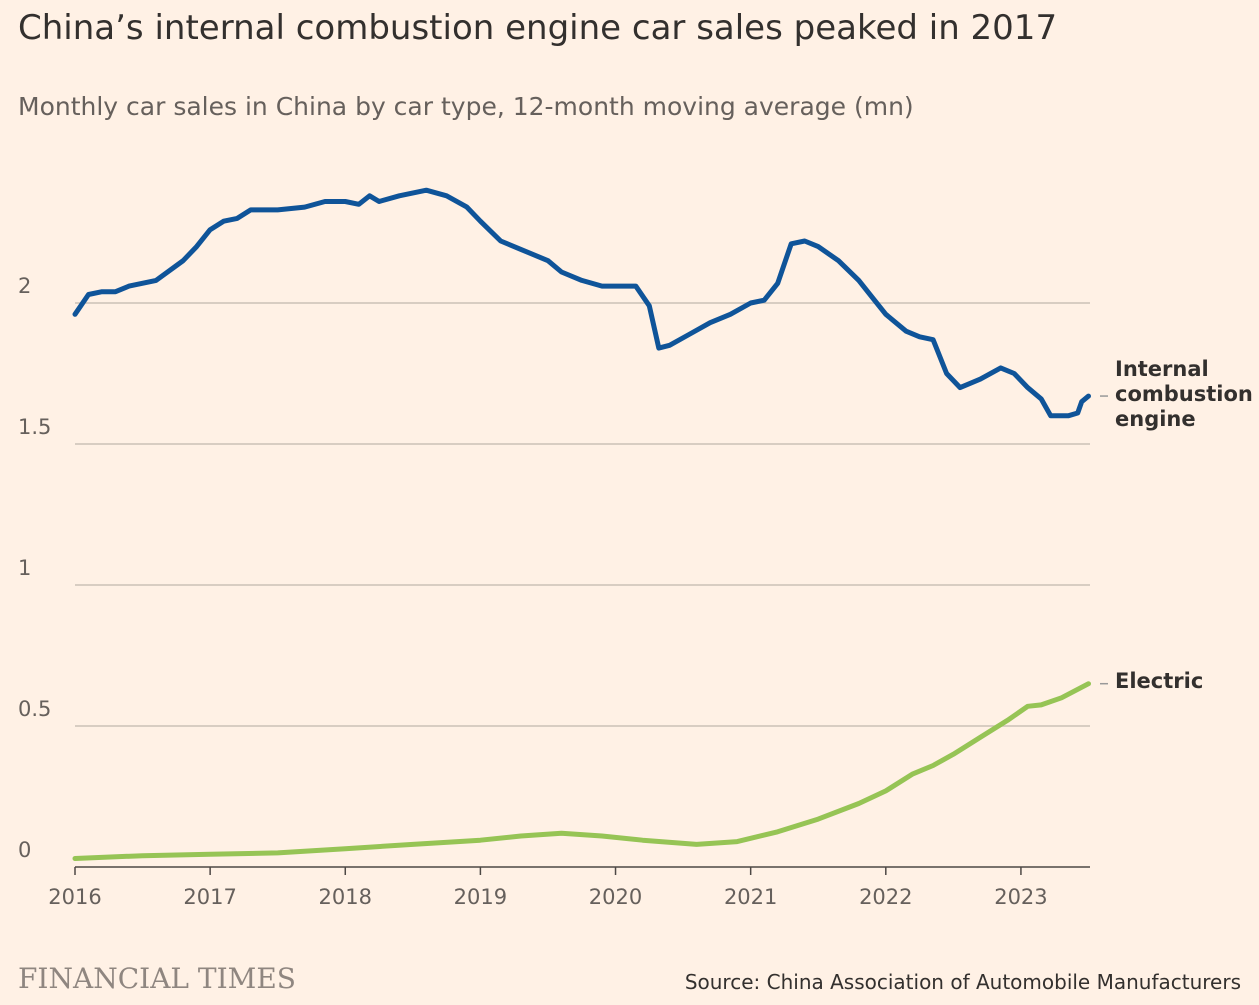  What do you see at coordinates (157, 978) in the screenshot?
I see `logo: FINANCIAL TIMES` at bounding box center [157, 978].